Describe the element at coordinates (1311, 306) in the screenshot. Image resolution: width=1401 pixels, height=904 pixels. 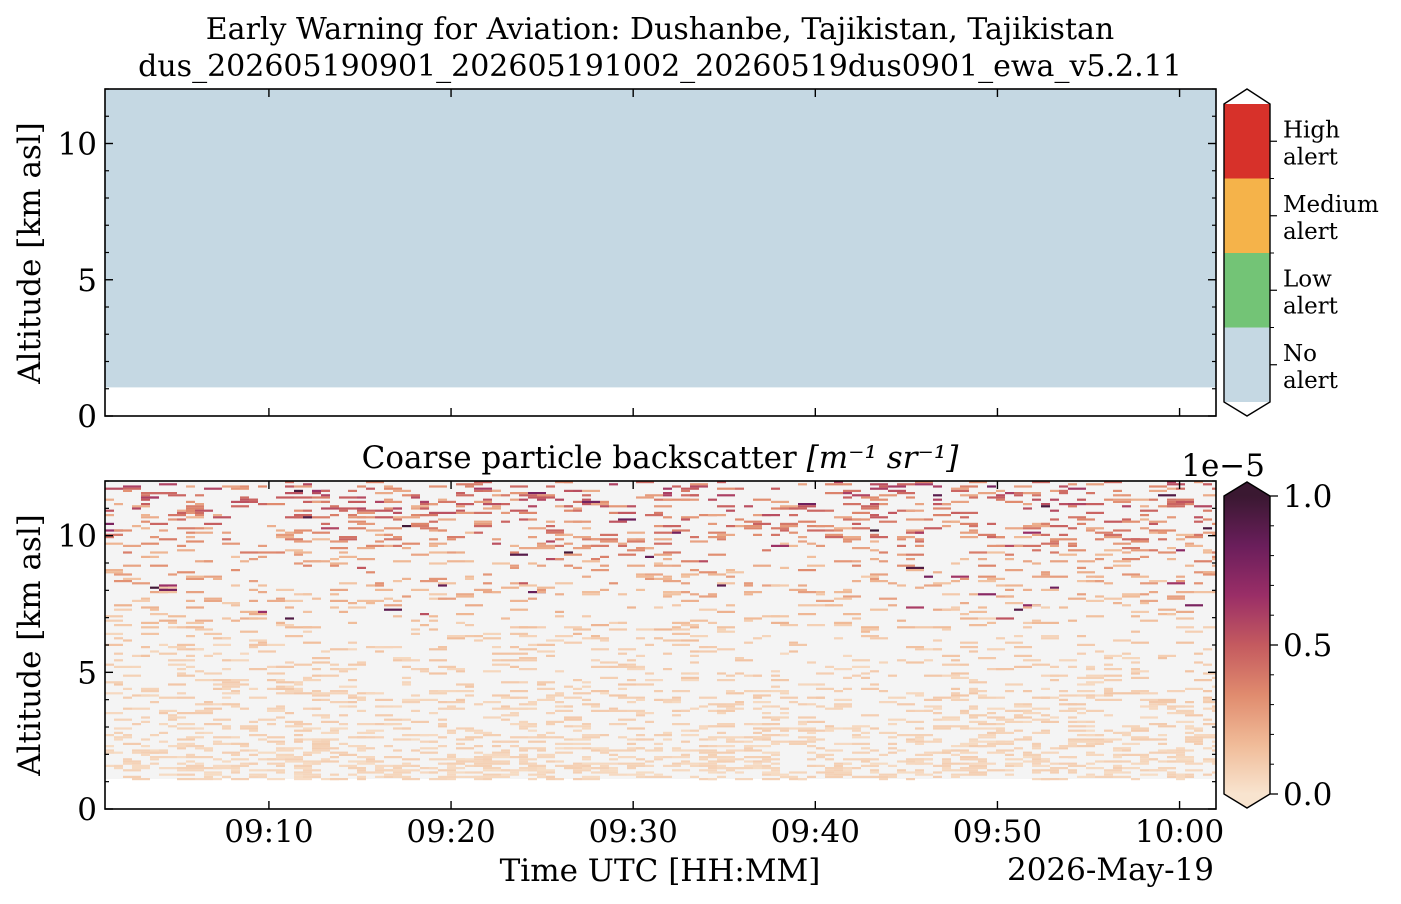
I see `alert-colorbar-label-line2: alert` at that location.